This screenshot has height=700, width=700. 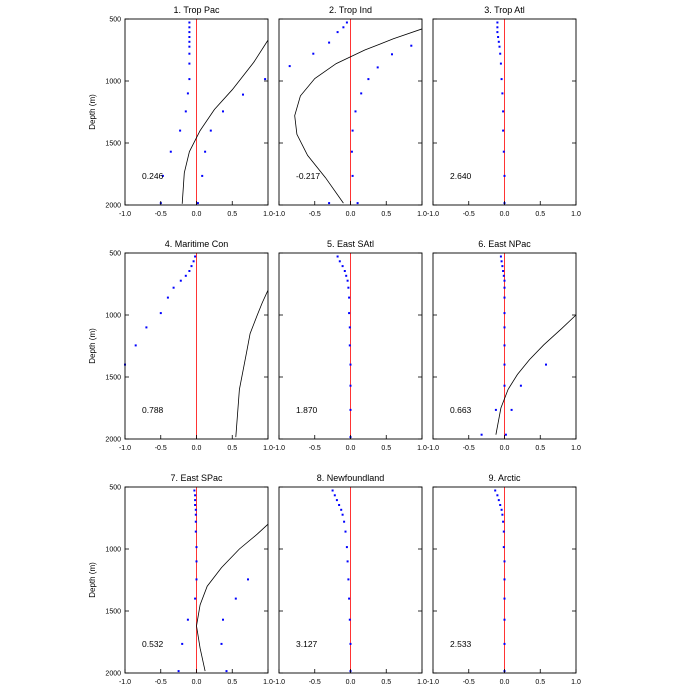 I want to click on panel-title: 2. Trop Ind, so click(x=350, y=10).